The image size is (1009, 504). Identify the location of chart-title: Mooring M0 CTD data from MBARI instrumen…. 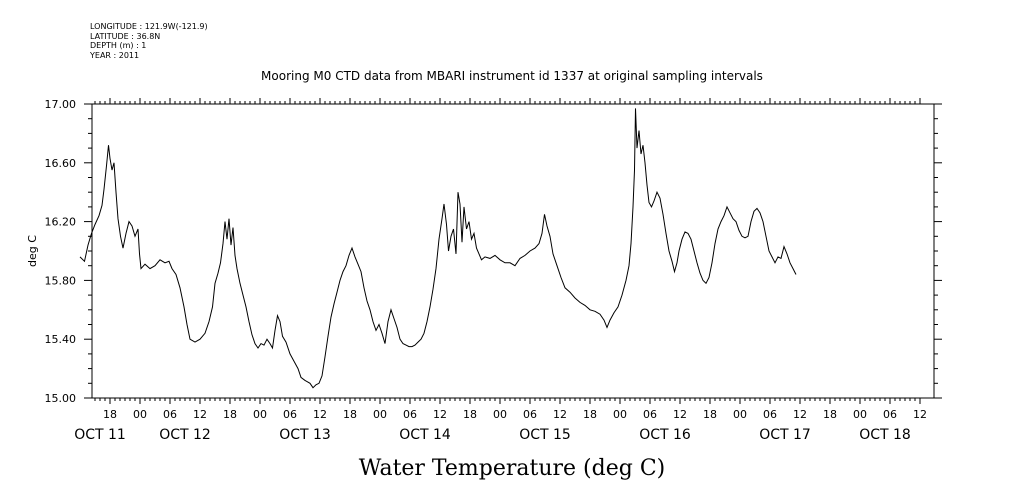
(512, 76).